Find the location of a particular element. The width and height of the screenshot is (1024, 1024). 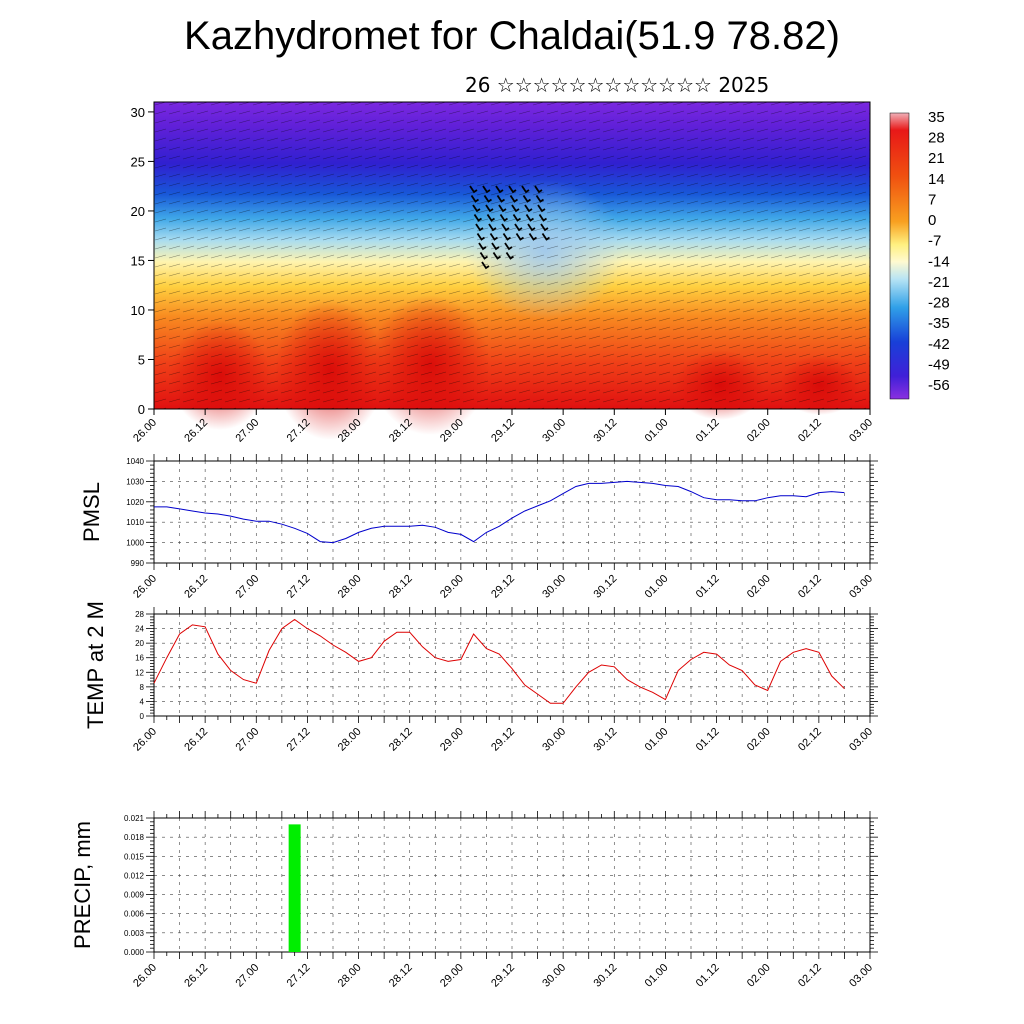

colorbar-labels: 35 28 21 14 7 0 -7 -14 -21 -28 -35 -42 -49 -56 is located at coordinates (939, 251).